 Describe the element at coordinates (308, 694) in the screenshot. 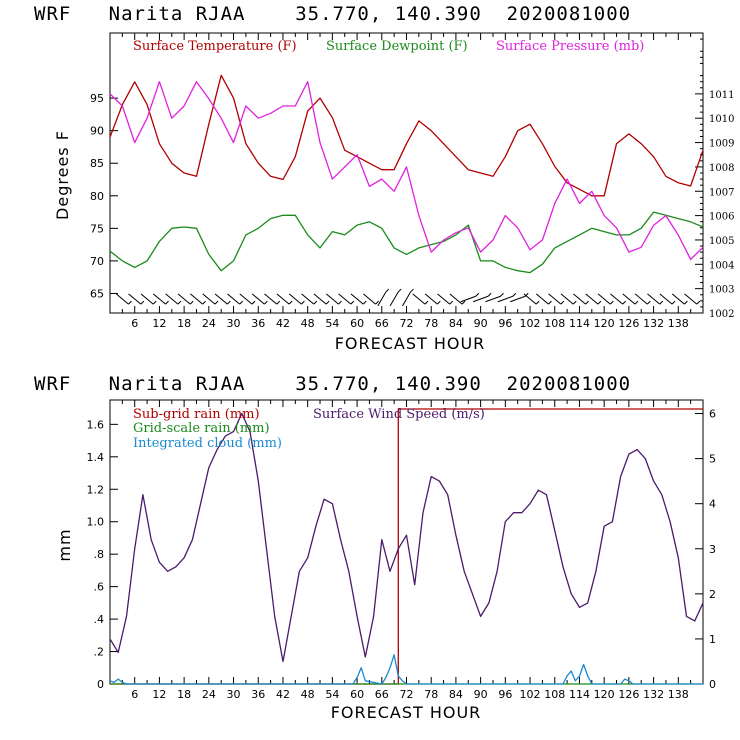

I see `bottom-x-tick-label: 48` at that location.